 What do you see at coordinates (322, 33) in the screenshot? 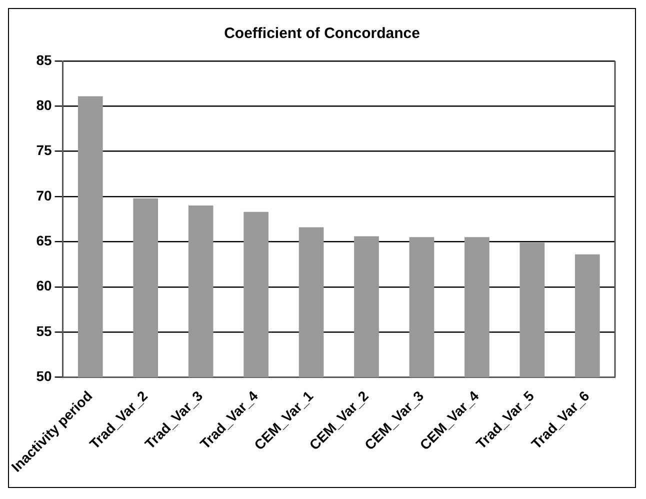
I see `chart-title: Coefficient of Concordance` at bounding box center [322, 33].